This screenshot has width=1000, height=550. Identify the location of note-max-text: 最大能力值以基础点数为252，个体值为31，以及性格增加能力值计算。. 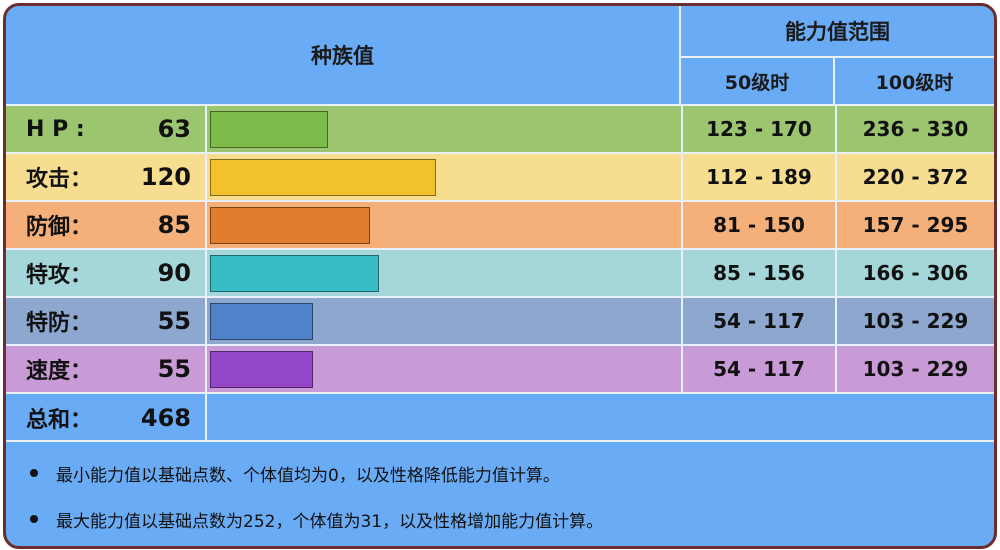
(330, 521).